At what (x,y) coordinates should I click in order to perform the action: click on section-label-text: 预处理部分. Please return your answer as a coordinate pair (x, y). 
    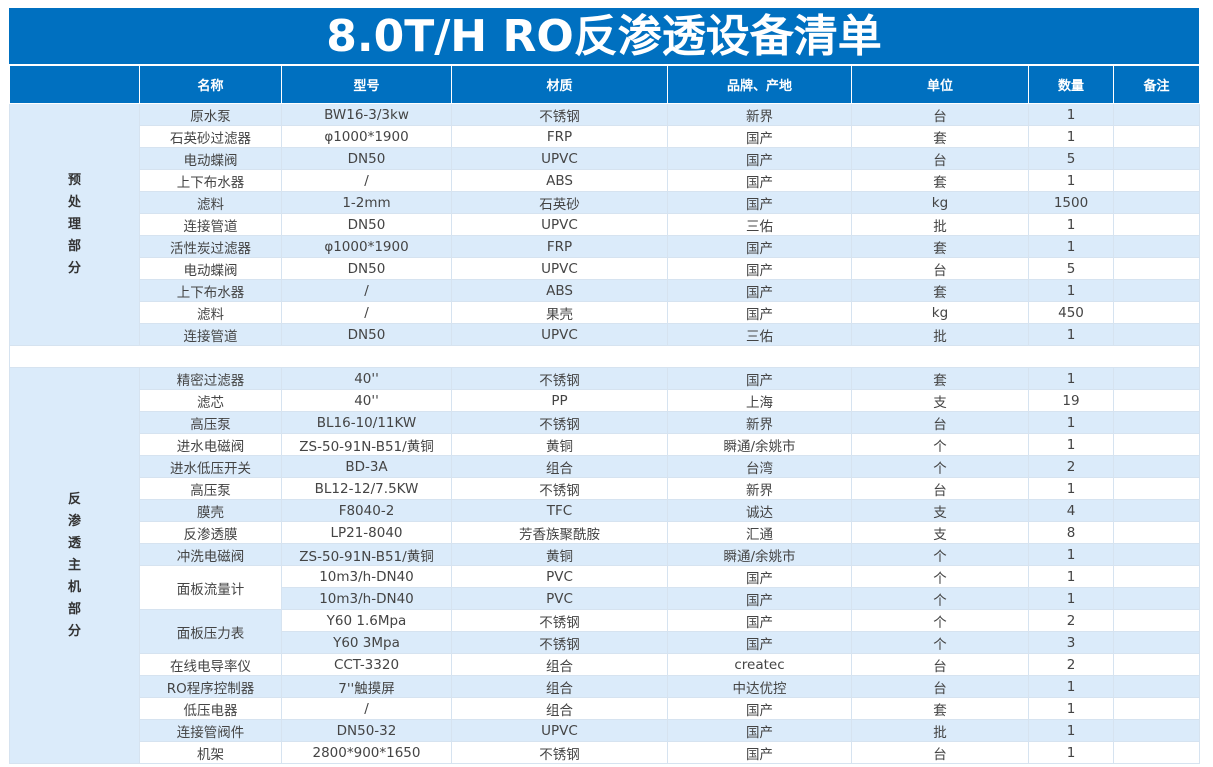
    Looking at the image, I should click on (74, 224).